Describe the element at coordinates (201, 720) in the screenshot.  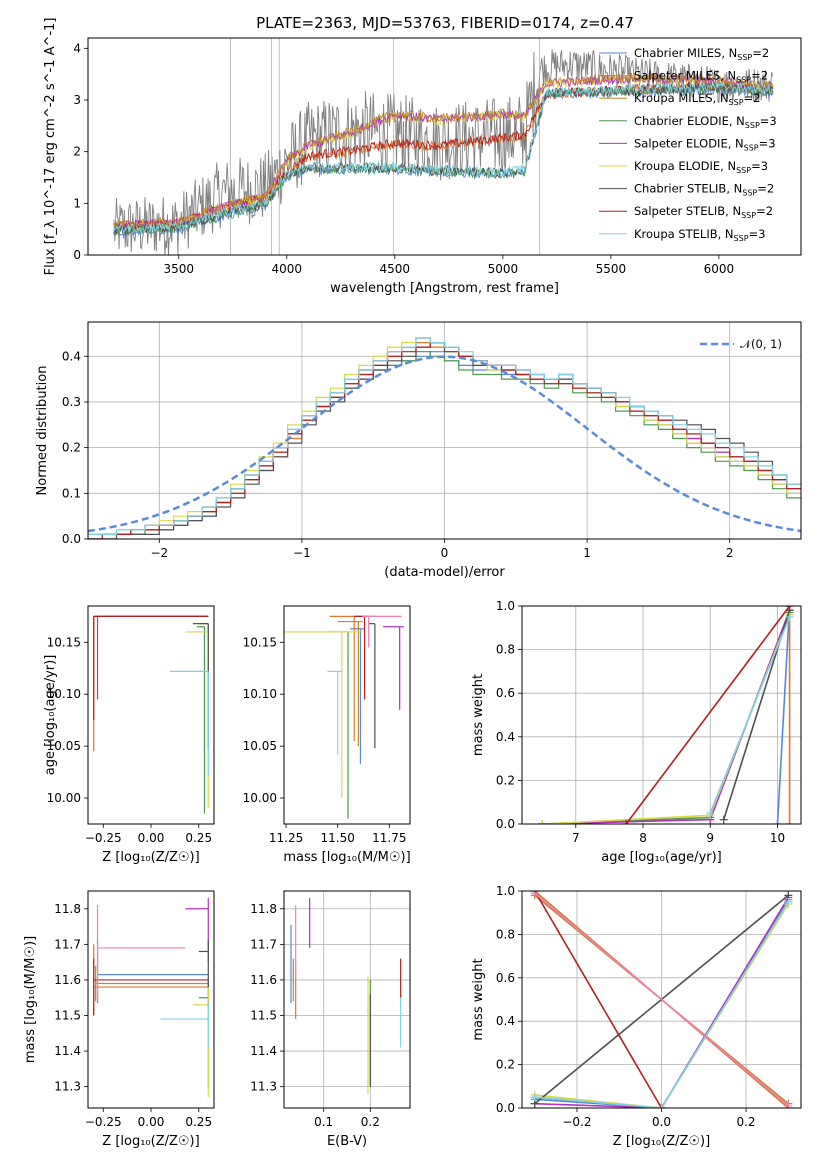
I see `point-chabrier-elodie` at that location.